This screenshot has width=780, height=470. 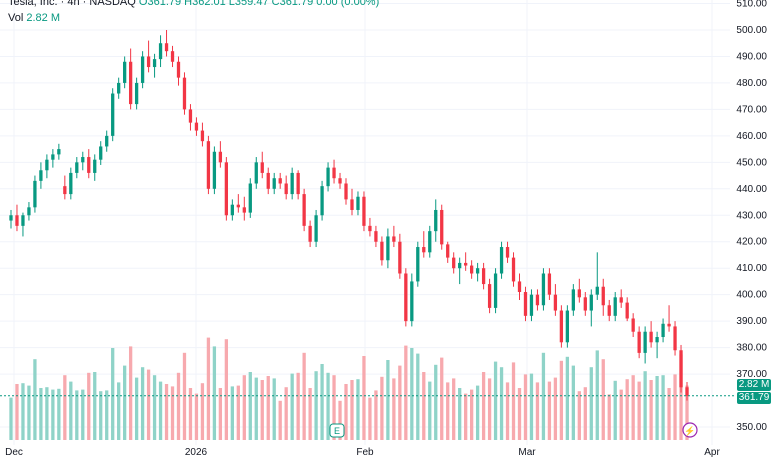 I want to click on time-tick-label: 2026, so click(x=196, y=452).